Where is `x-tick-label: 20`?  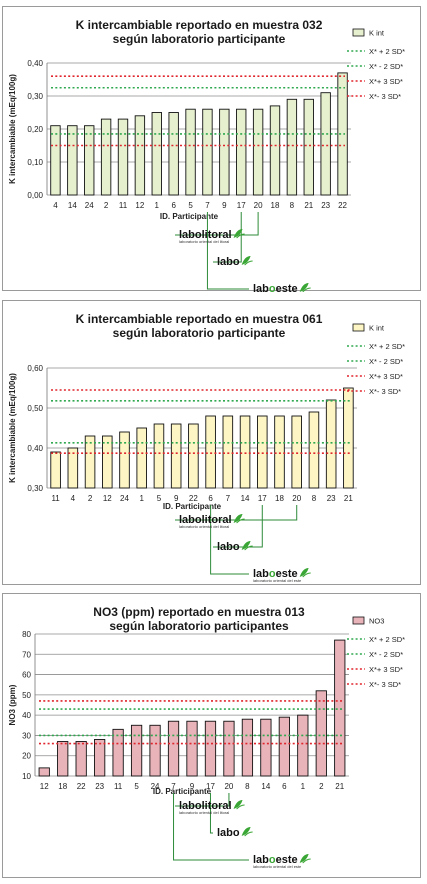 x-tick-label: 20 is located at coordinates (296, 498).